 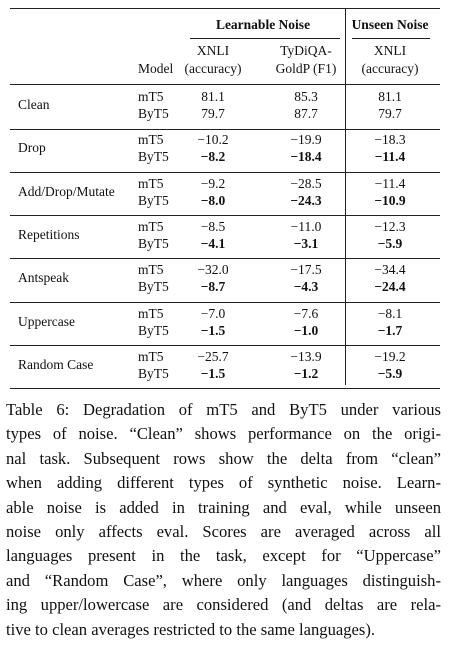 What do you see at coordinates (390, 270) in the screenshot?
I see `cell: −34.4` at bounding box center [390, 270].